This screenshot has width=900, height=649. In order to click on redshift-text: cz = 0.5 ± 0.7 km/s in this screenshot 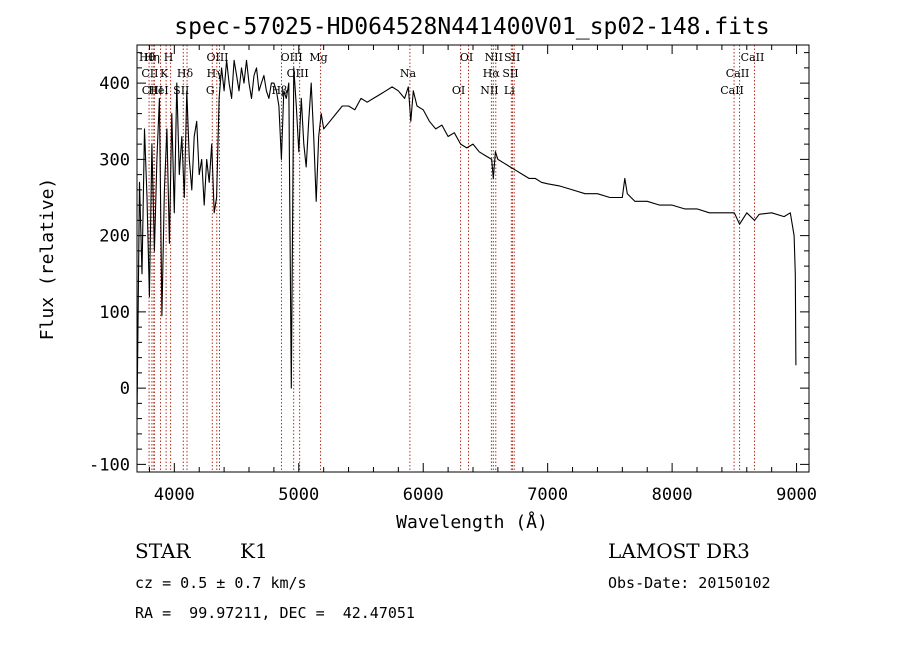, I will do `click(221, 583)`.